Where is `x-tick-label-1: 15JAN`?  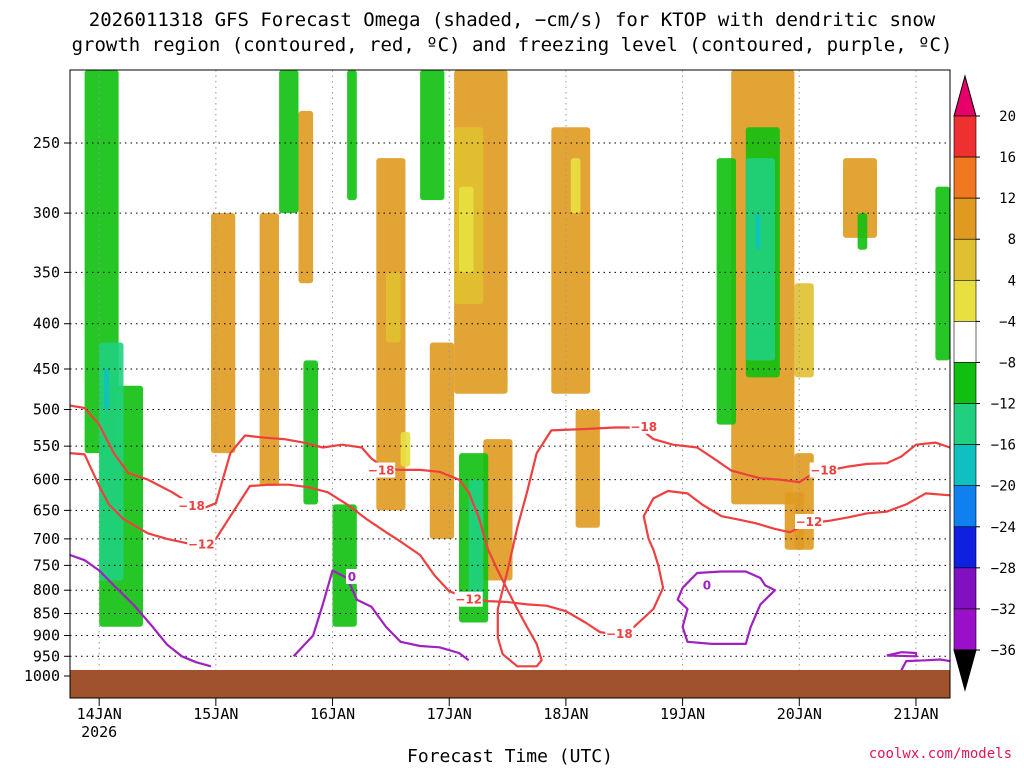 x-tick-label-1: 15JAN is located at coordinates (215, 714).